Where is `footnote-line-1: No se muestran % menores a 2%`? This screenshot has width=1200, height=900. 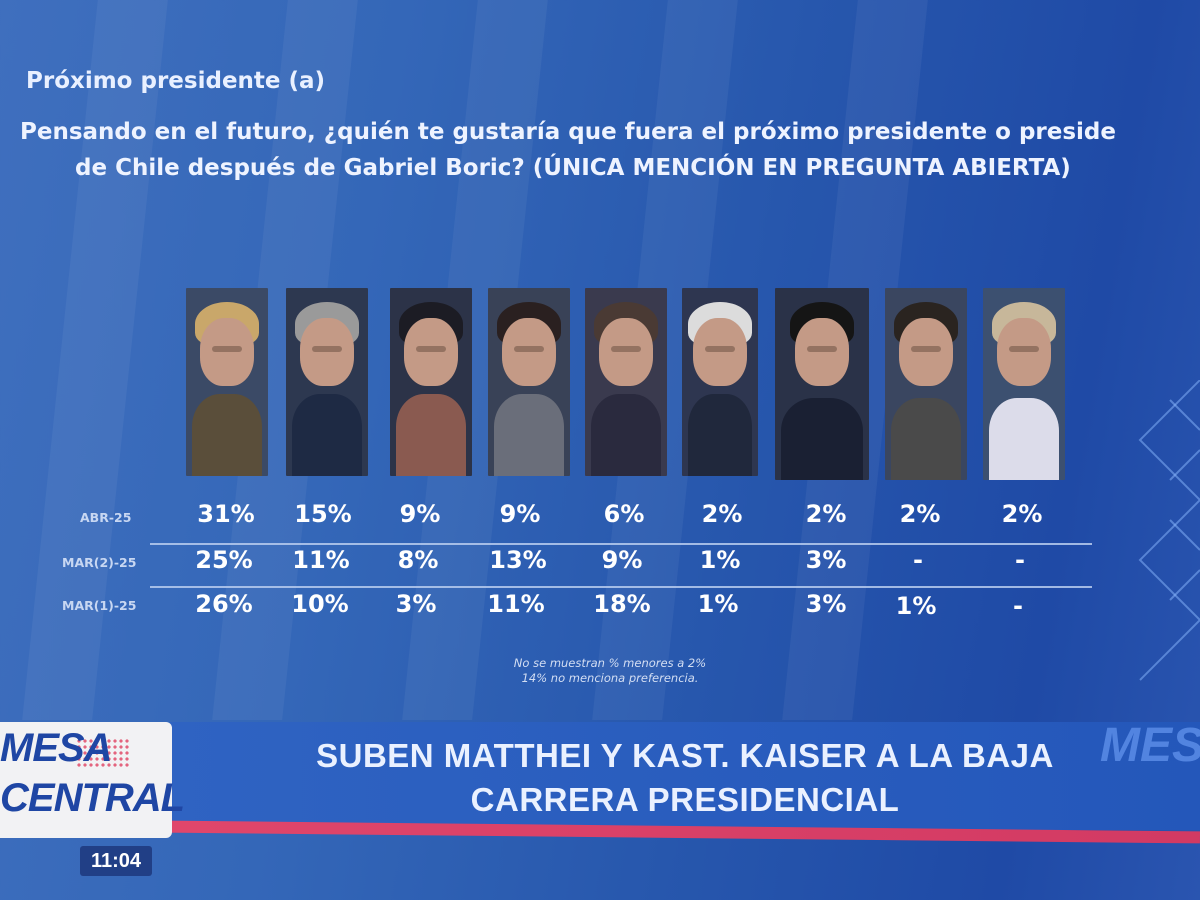
footnote-line-1: No se muestran % menores a 2% is located at coordinates (610, 663).